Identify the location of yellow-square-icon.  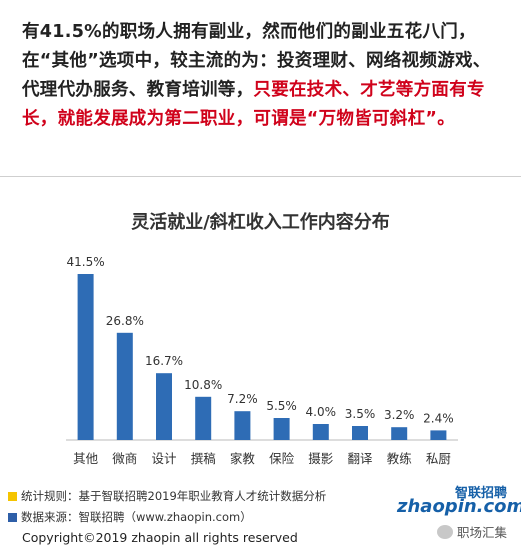
(12, 496).